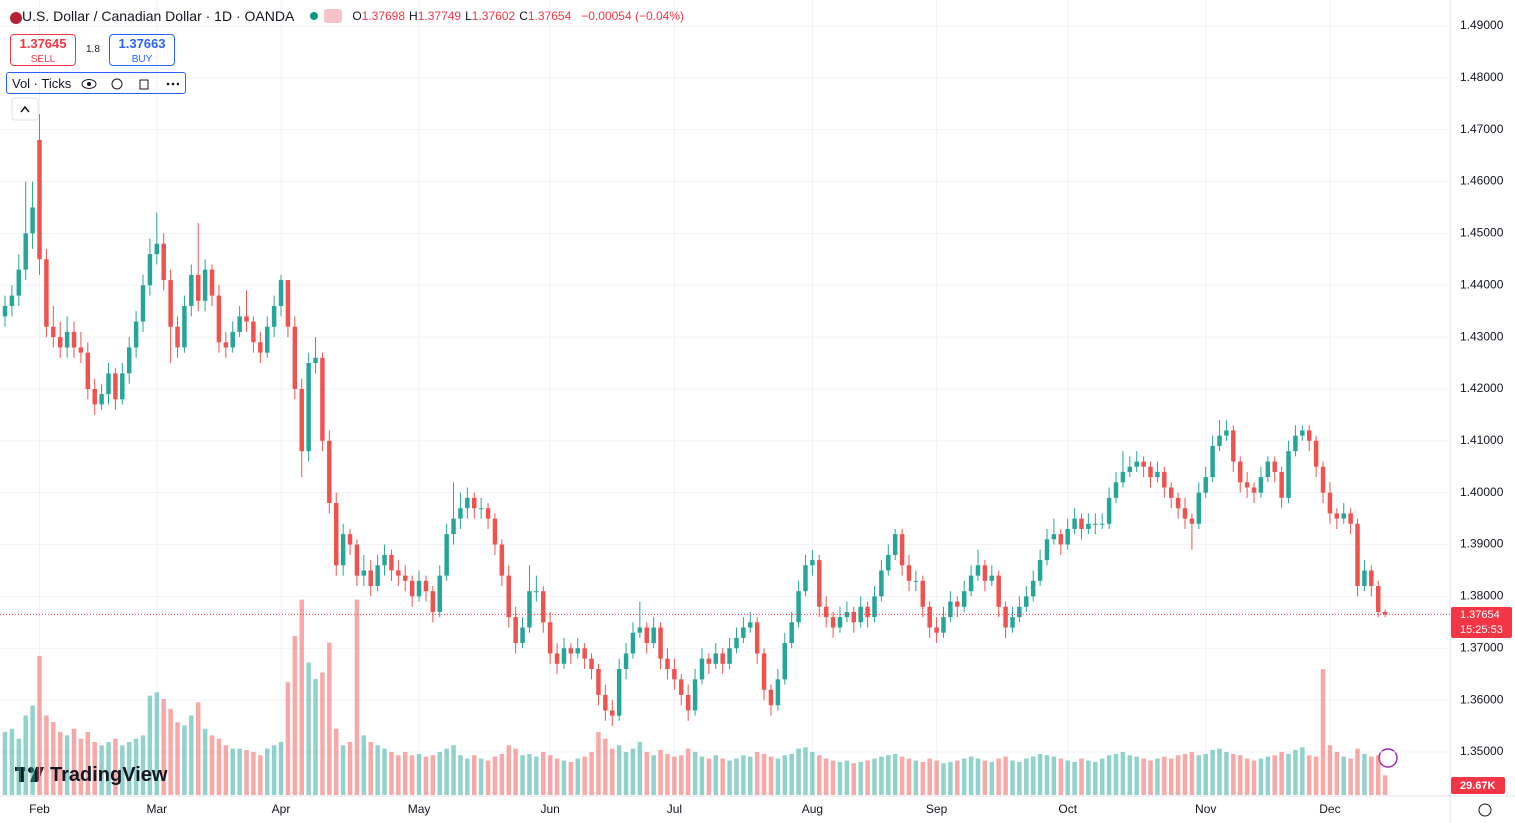 The image size is (1515, 823). Describe the element at coordinates (1482, 596) in the screenshot. I see `y-tick-label: 1.38000` at that location.